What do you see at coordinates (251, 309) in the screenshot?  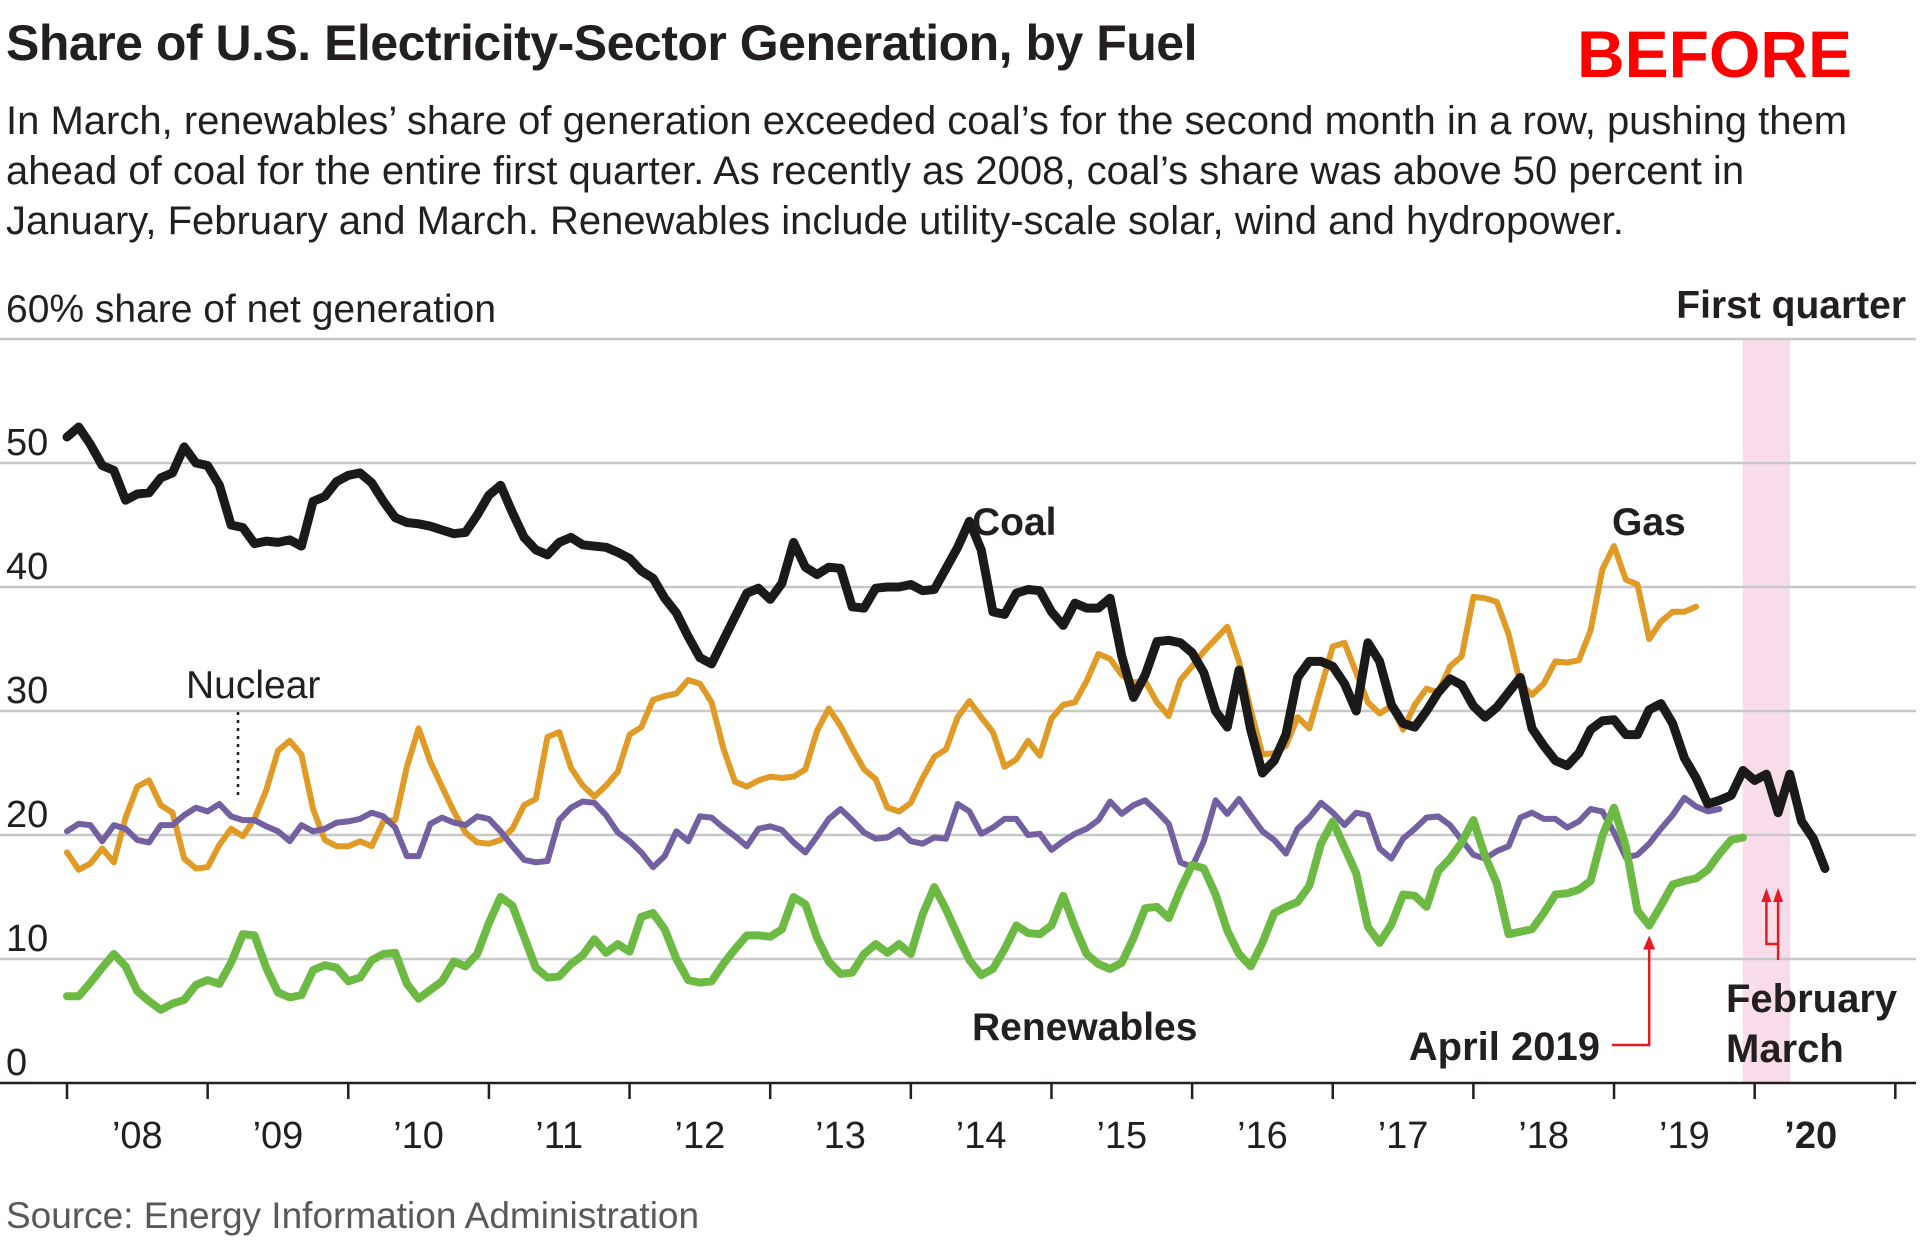 I see `y-axis-label: 60% share of net generation` at bounding box center [251, 309].